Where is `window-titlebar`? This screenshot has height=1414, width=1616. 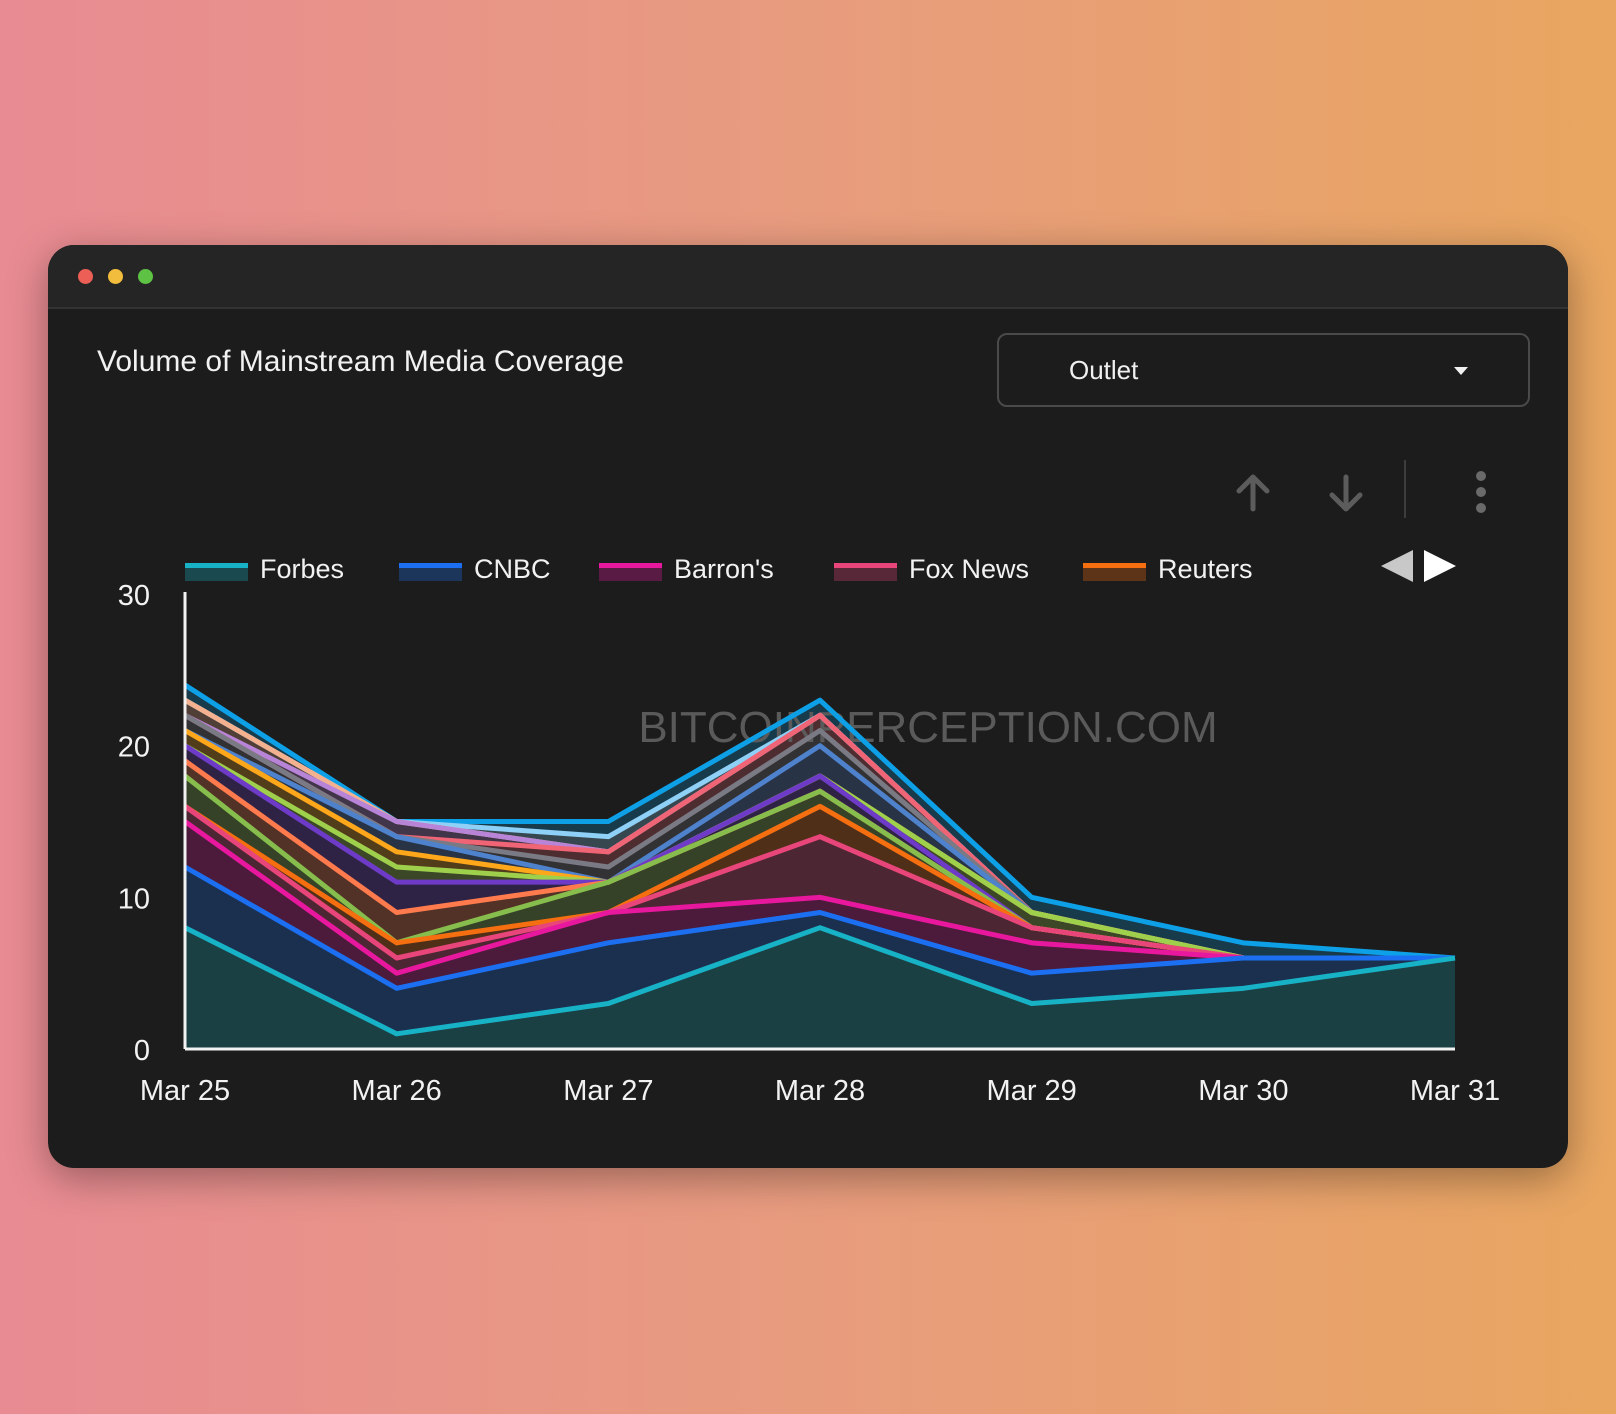 window-titlebar is located at coordinates (808, 277).